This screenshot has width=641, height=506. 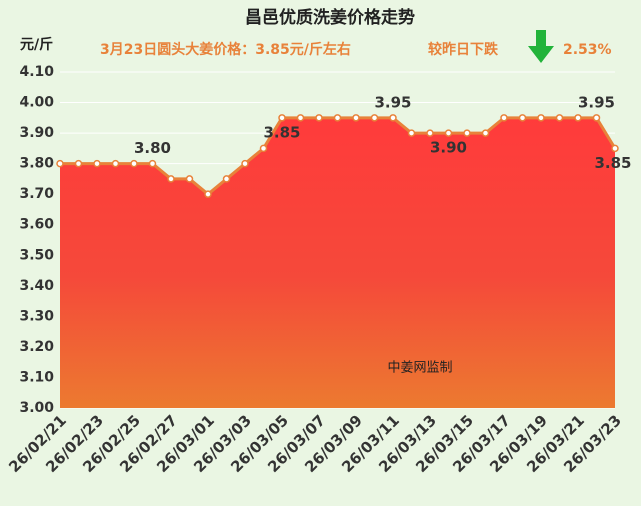 I want to click on y-axis-label: 元/斤, so click(x=36, y=44).